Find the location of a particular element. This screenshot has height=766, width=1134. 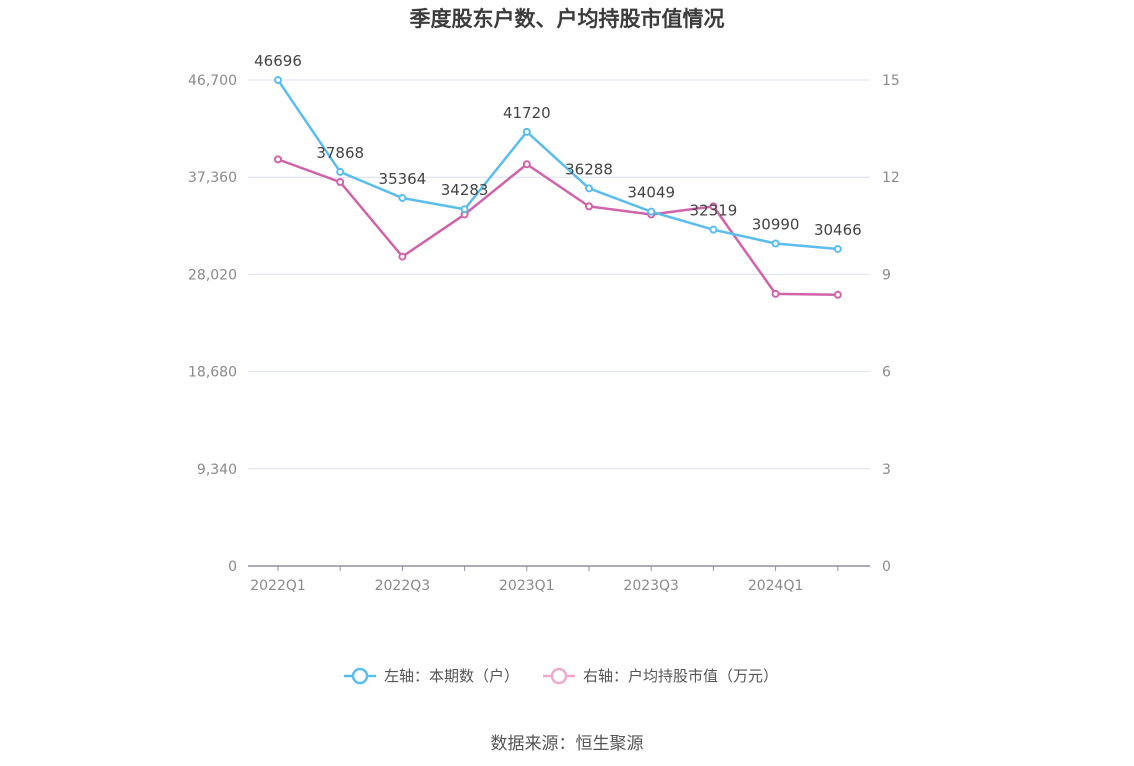

data-label: 41720 is located at coordinates (527, 113).